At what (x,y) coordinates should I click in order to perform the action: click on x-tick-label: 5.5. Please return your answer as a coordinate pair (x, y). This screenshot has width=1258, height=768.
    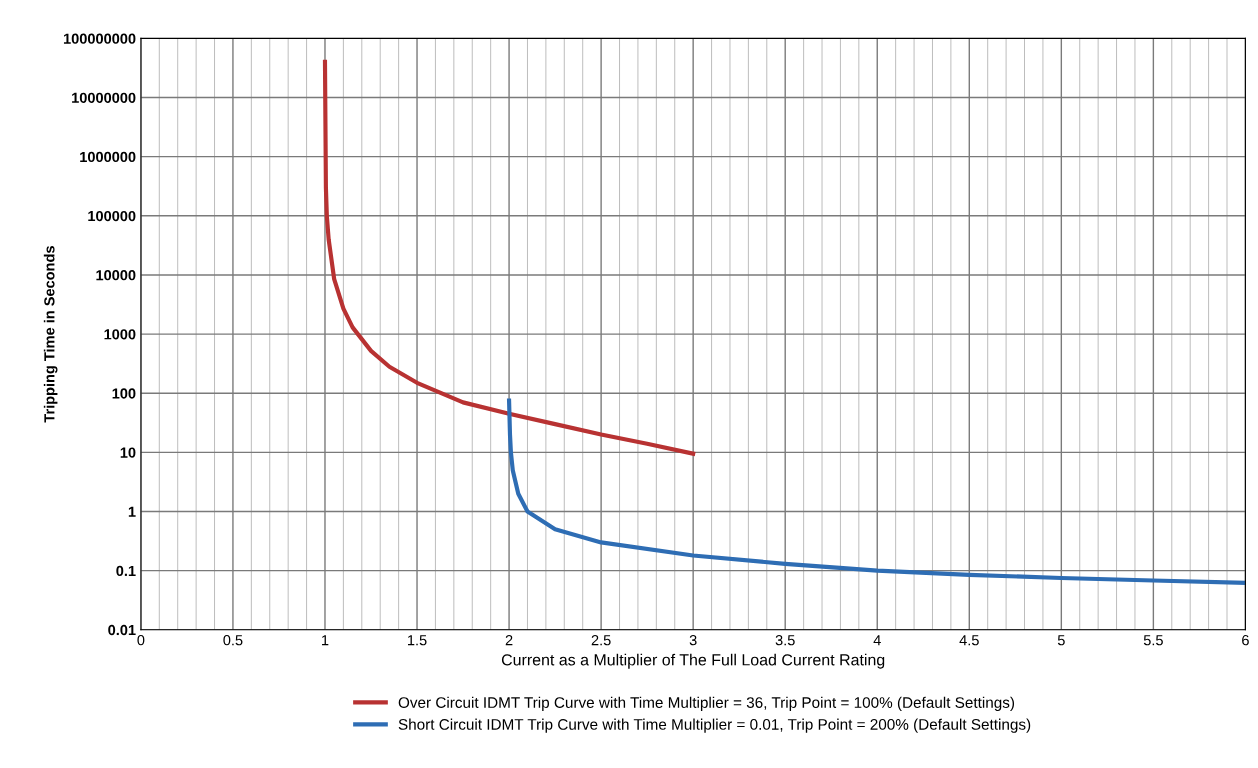
    Looking at the image, I should click on (1153, 640).